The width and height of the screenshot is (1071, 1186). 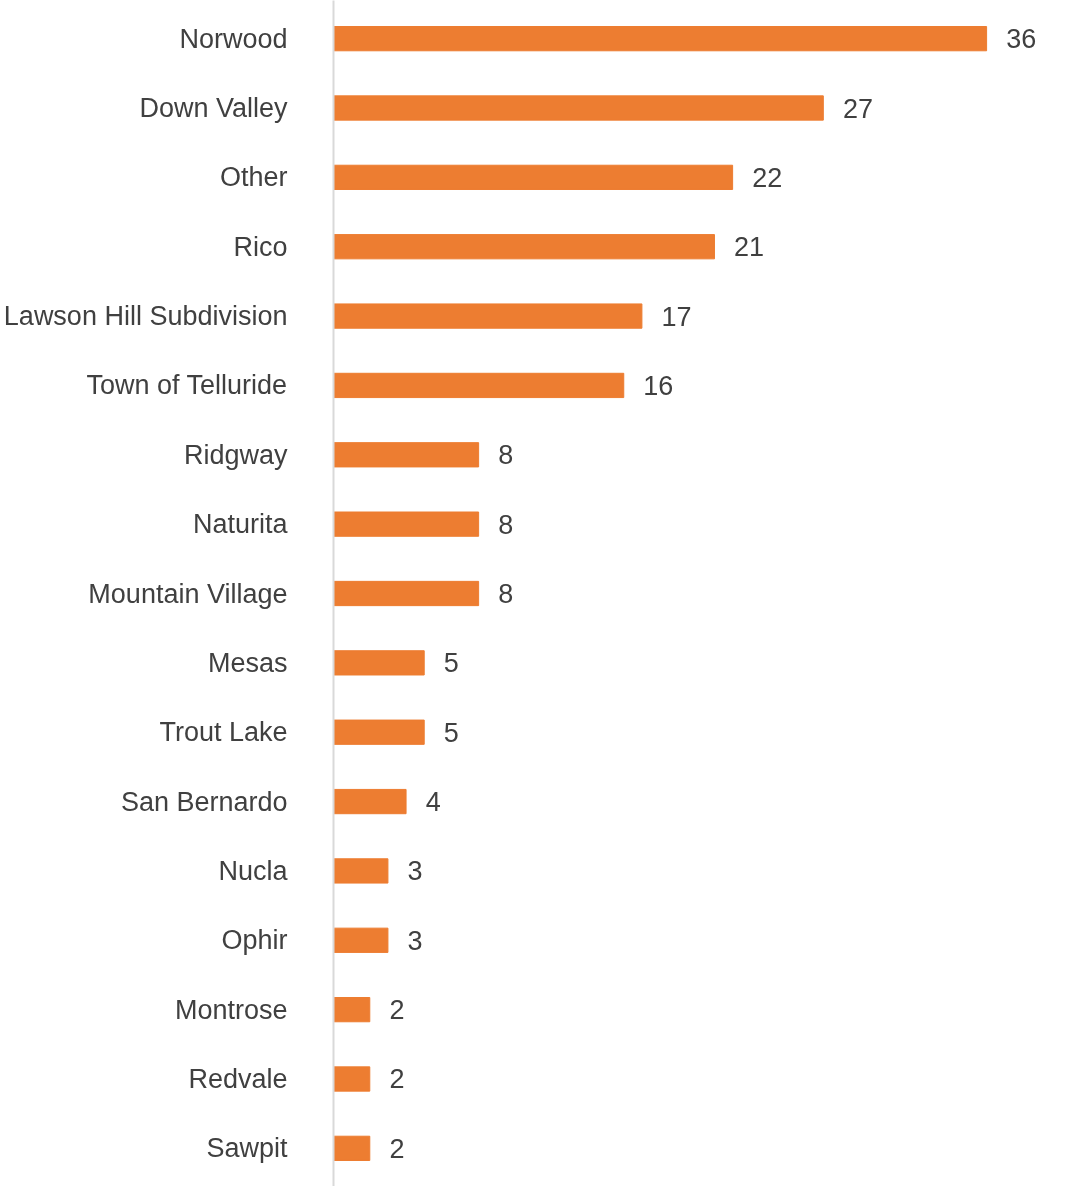 What do you see at coordinates (247, 662) in the screenshot?
I see `y-tick-label: Mesas` at bounding box center [247, 662].